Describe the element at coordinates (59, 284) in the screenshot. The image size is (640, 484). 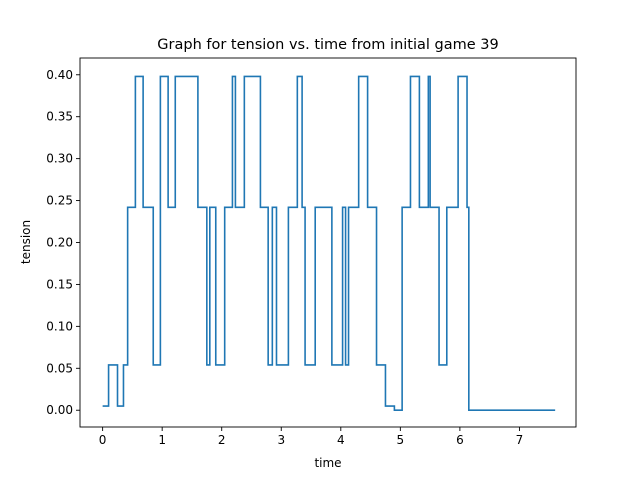
I see `y-tick-label: 0.15` at that location.